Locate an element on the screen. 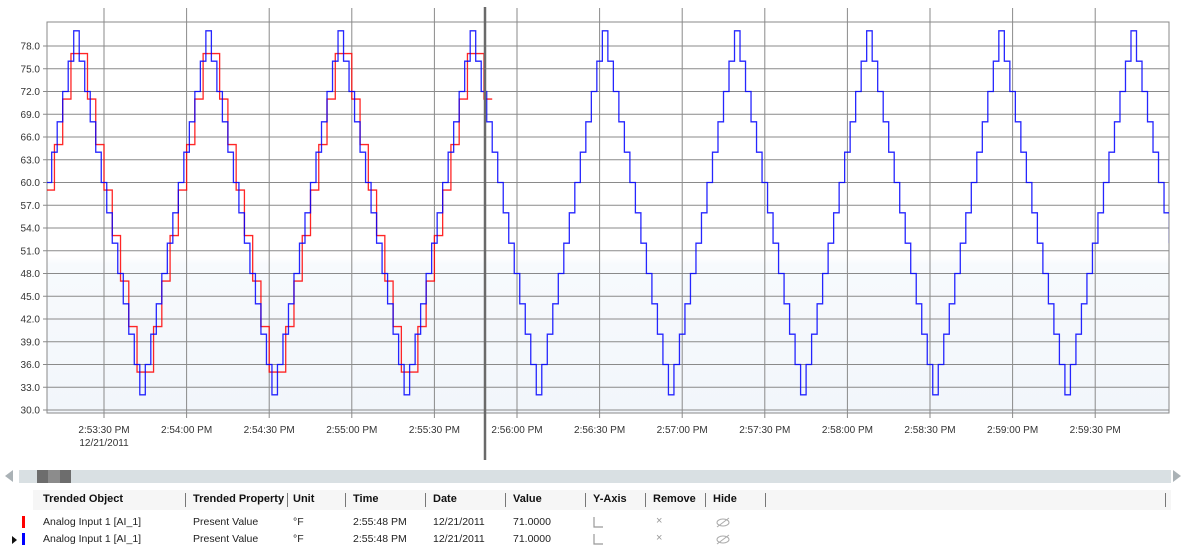 This screenshot has width=1186, height=553. y-tick-label: 60.0 is located at coordinates (31, 183).